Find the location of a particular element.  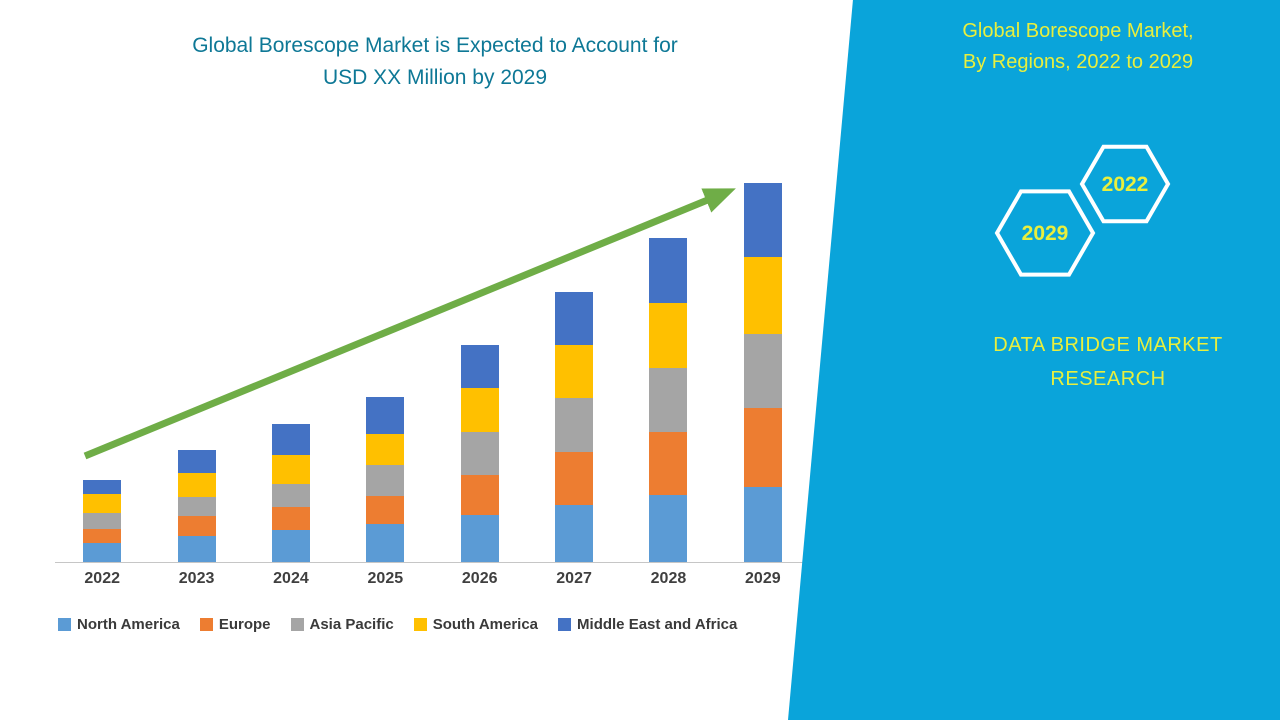

segment-2029-south-america is located at coordinates (762, 295).